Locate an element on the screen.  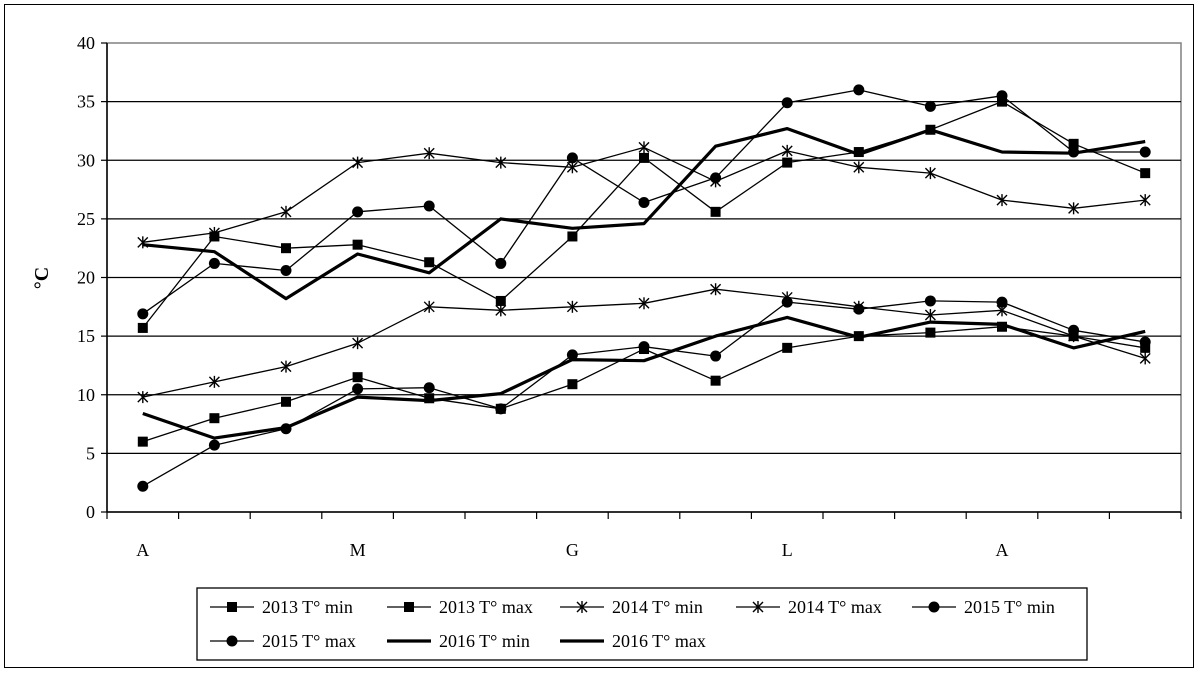
legend-entry: 2016 T° min is located at coordinates (458, 641).